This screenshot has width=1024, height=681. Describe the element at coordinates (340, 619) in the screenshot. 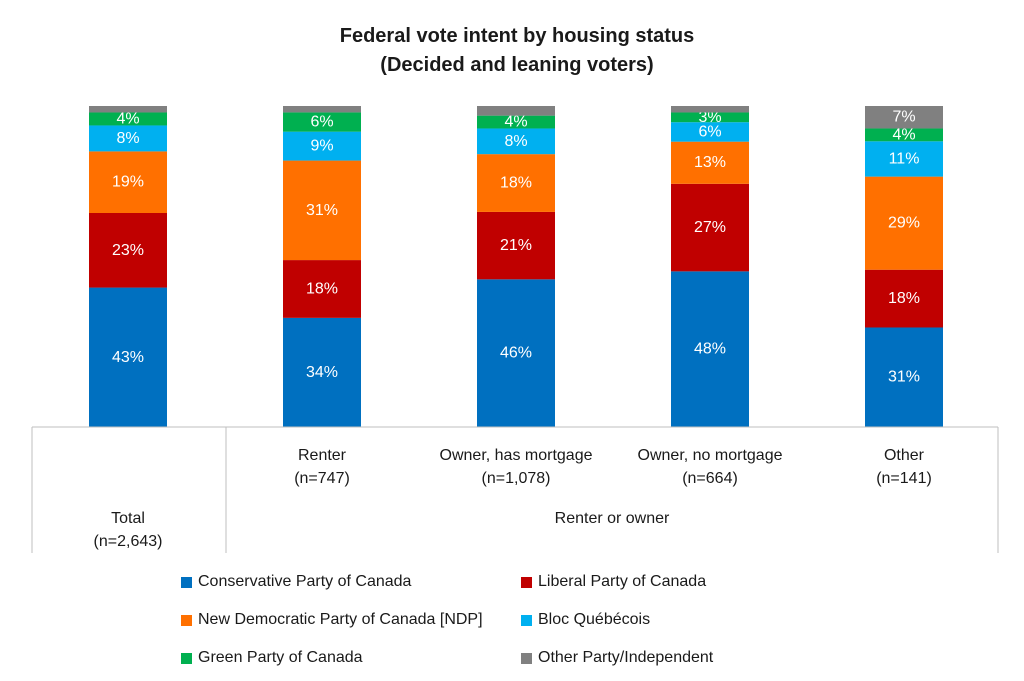

I see `legend-label: New Democratic Party of Canada [NDP]` at that location.